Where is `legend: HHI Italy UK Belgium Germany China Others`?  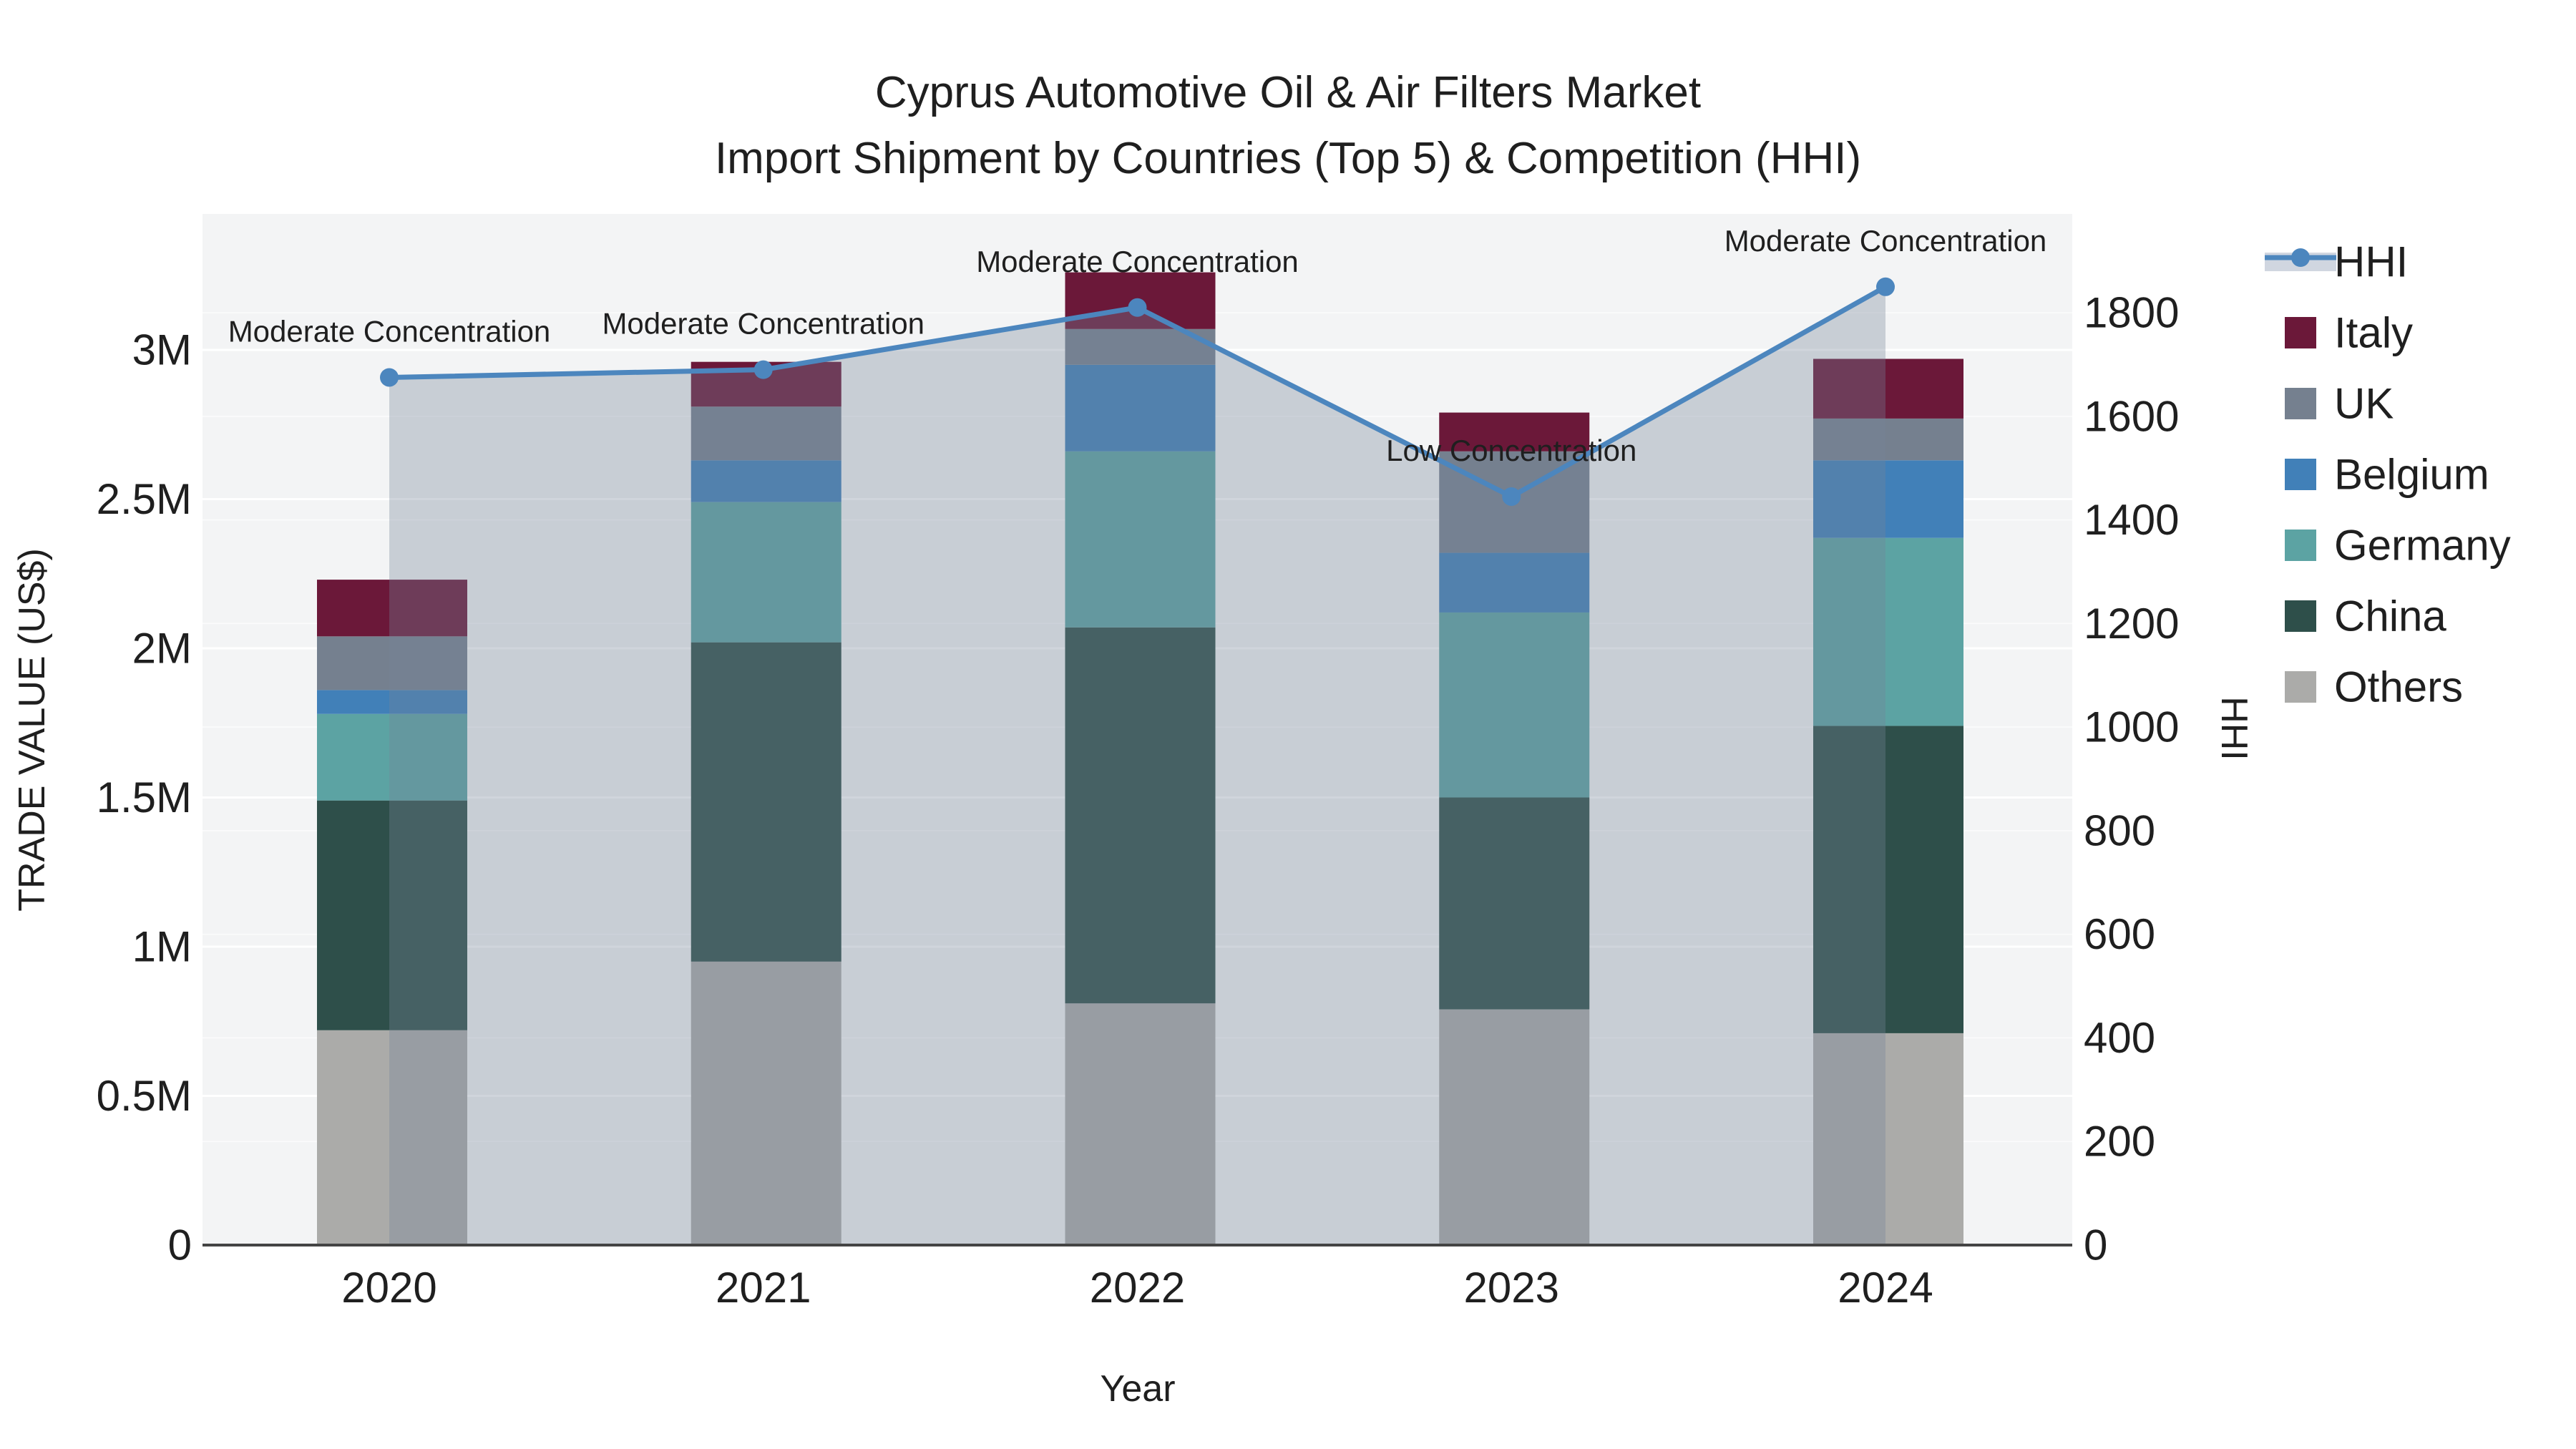
legend: HHI Italy UK Belgium Germany China Others is located at coordinates (2388, 474).